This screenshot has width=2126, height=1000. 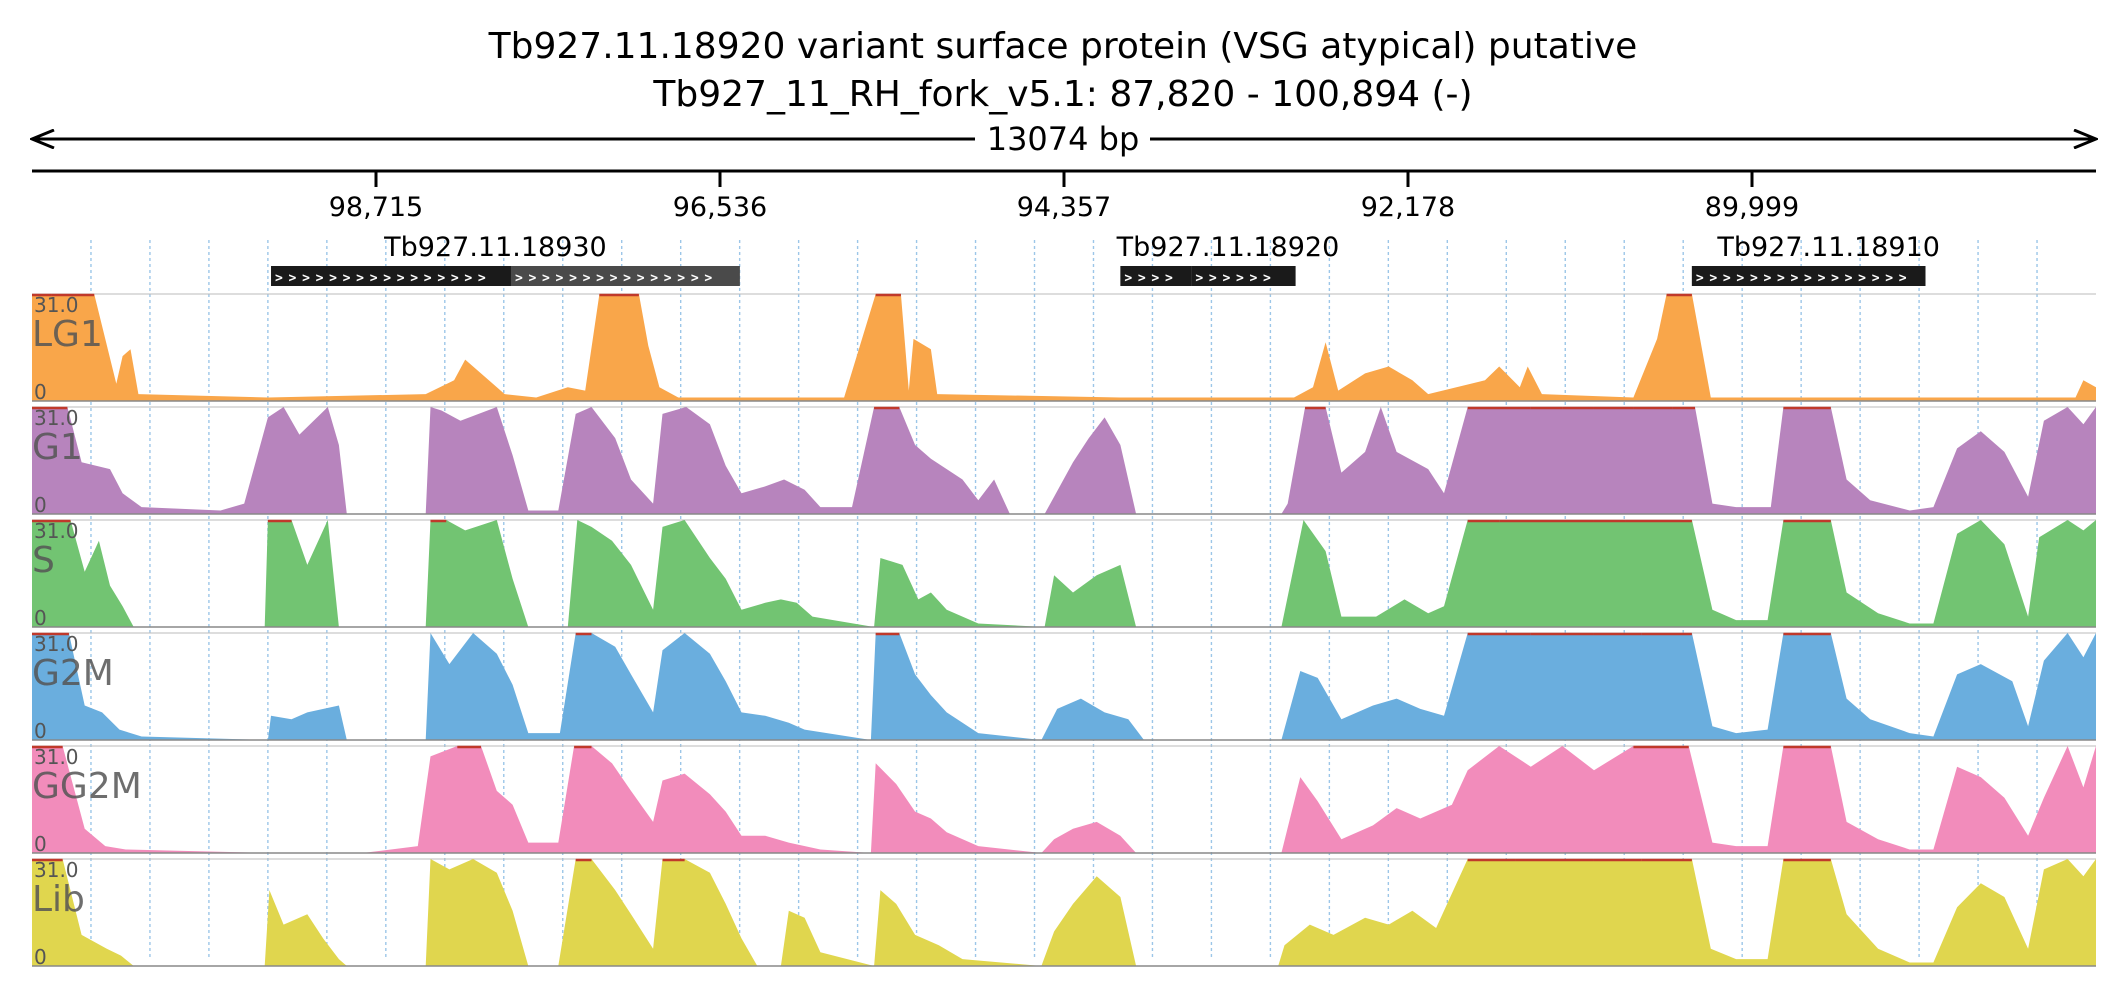 I want to click on track-g1: 31.0 0 G1, so click(x=1064, y=461).